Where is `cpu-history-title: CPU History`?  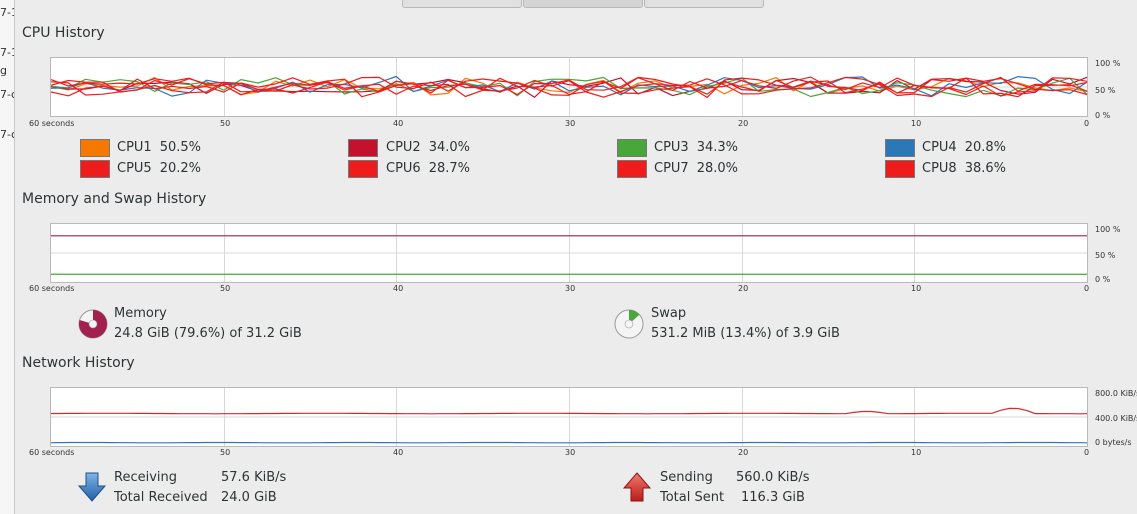 cpu-history-title: CPU History is located at coordinates (63, 33).